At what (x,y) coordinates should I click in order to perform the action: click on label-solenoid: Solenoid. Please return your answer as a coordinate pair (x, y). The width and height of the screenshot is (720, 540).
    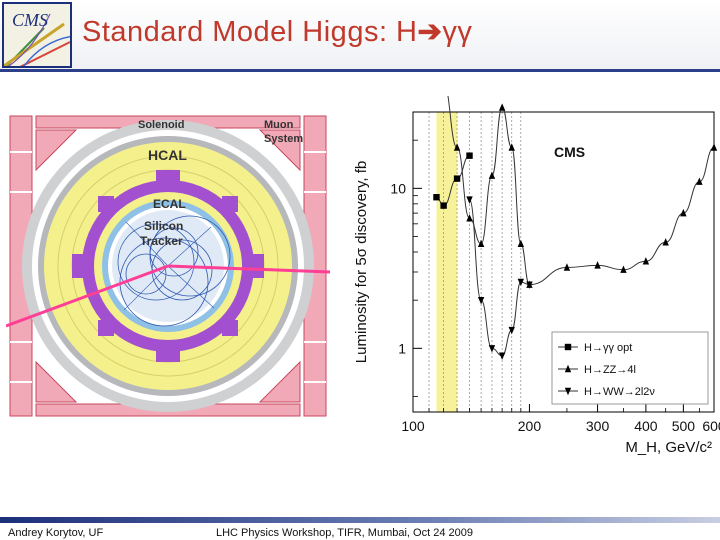
    Looking at the image, I should click on (161, 125).